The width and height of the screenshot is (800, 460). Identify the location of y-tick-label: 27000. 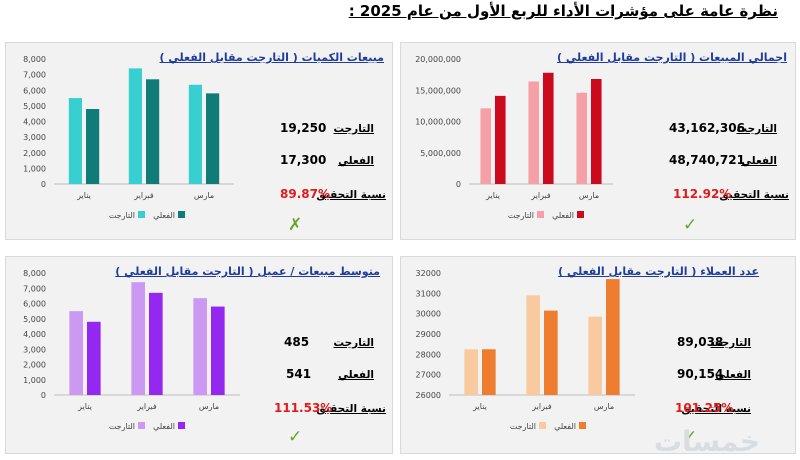
(428, 375).